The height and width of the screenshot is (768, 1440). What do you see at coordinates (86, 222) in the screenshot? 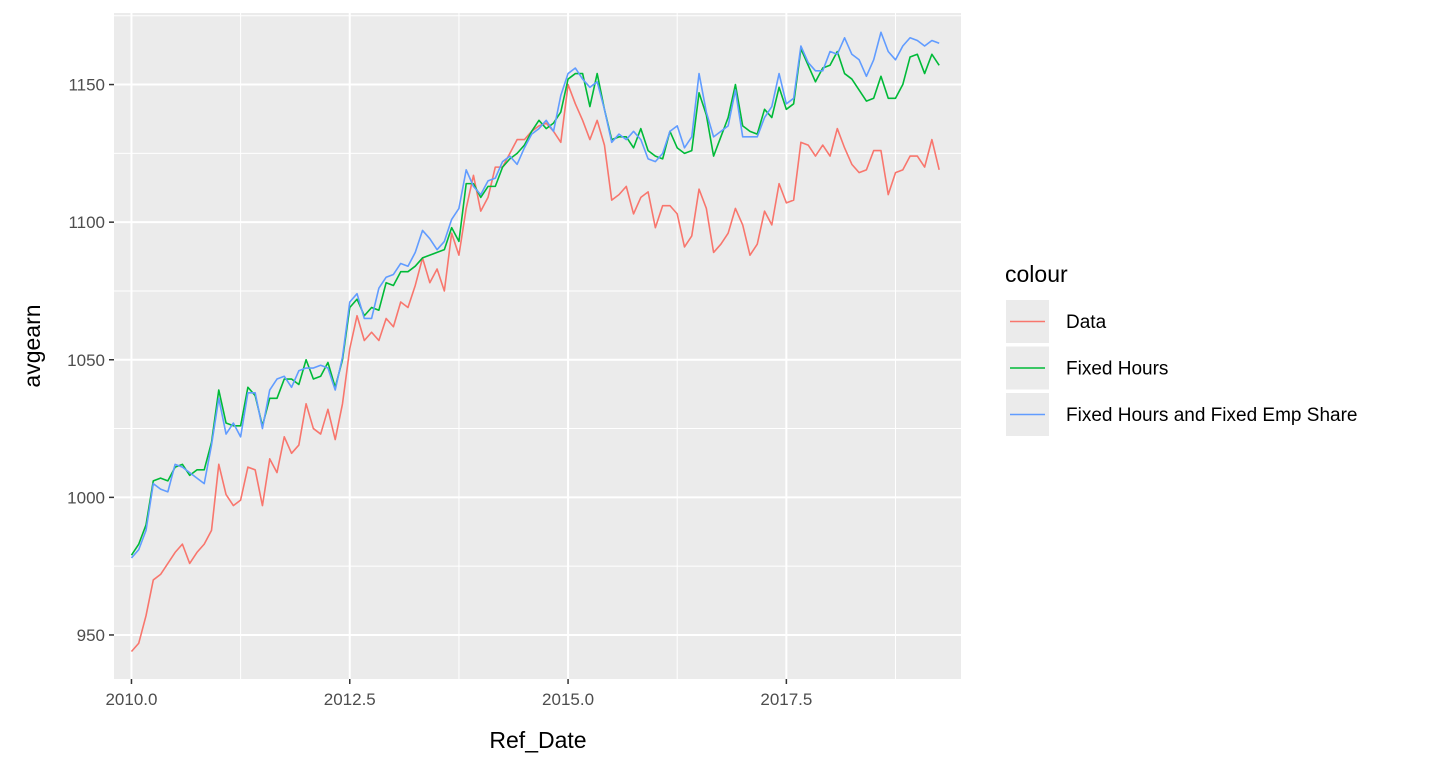
I see `y-tick-label: 1100` at bounding box center [86, 222].